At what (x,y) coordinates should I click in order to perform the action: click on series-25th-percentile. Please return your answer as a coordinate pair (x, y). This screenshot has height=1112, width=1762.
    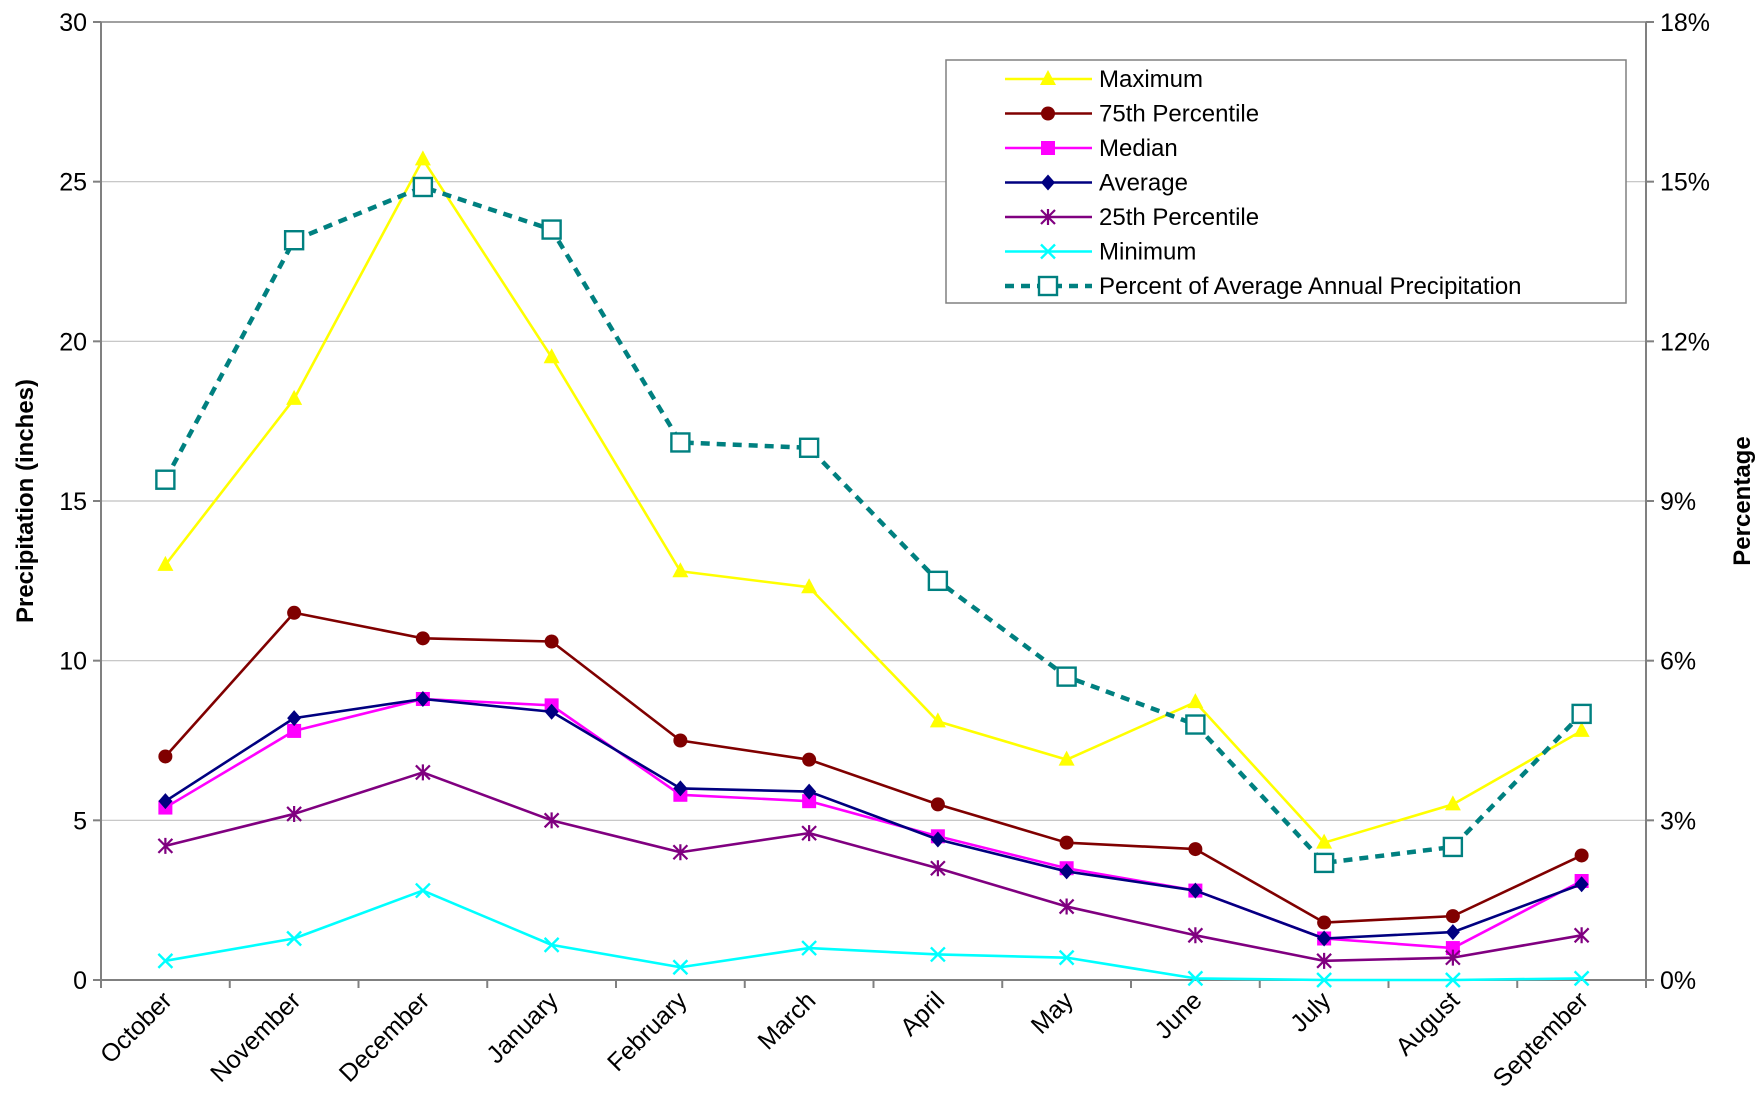
    Looking at the image, I should click on (873, 866).